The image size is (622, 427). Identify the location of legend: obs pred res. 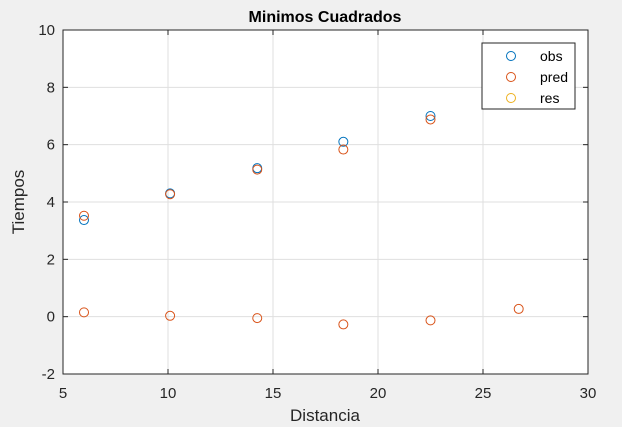
(528, 76).